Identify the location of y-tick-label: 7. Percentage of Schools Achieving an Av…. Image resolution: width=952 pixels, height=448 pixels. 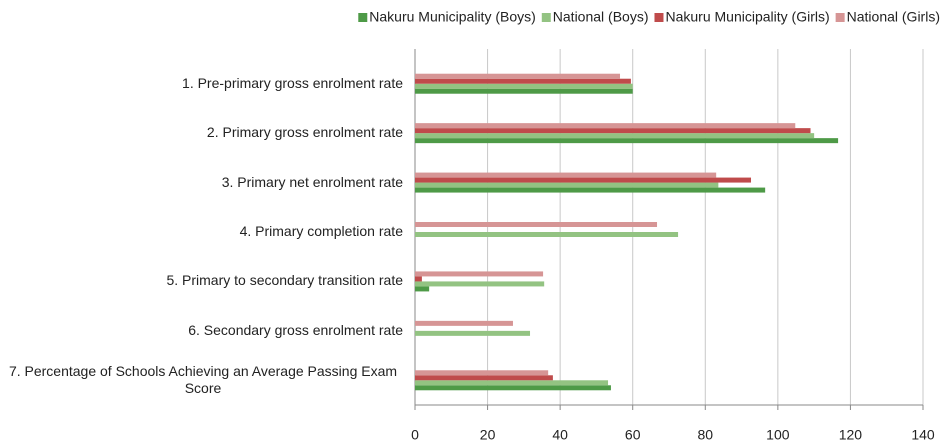
(203, 380).